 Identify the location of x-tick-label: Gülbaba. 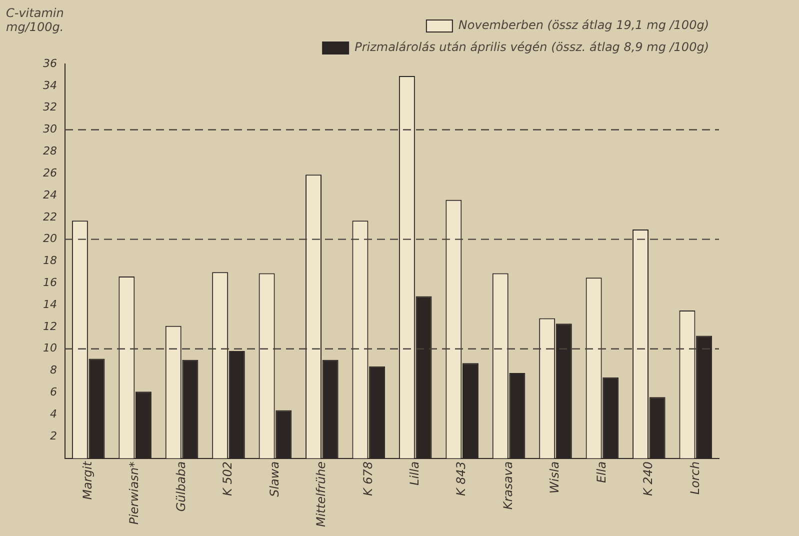
(181, 486).